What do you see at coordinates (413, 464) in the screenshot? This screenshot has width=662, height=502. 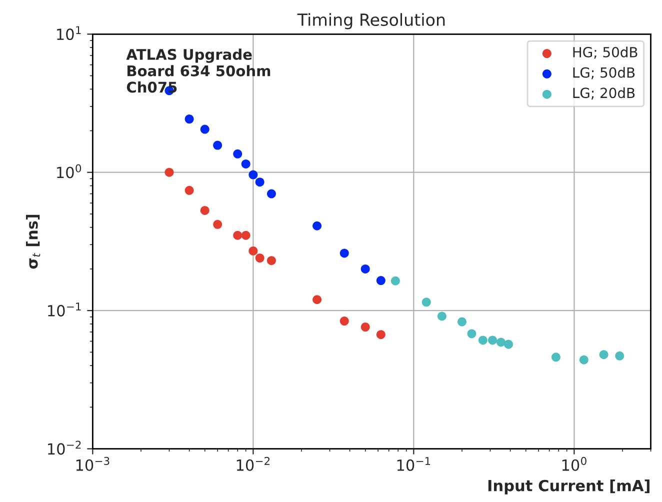 I see `x-tick-label: 10$^{−1}$` at bounding box center [413, 464].